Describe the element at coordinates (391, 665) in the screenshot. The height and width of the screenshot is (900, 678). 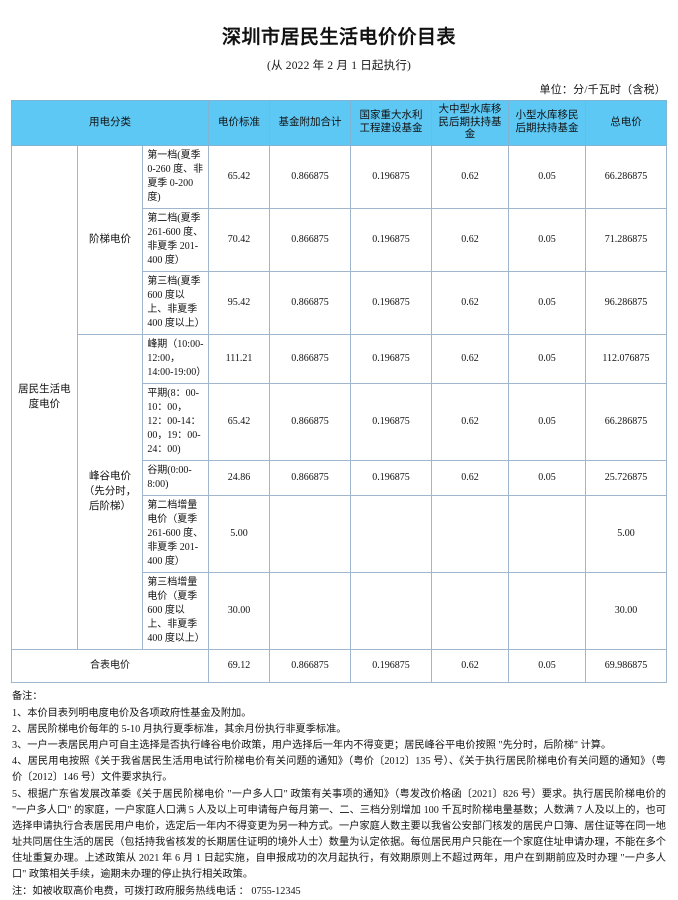
I see `total-national-major-water: 0.196875` at that location.